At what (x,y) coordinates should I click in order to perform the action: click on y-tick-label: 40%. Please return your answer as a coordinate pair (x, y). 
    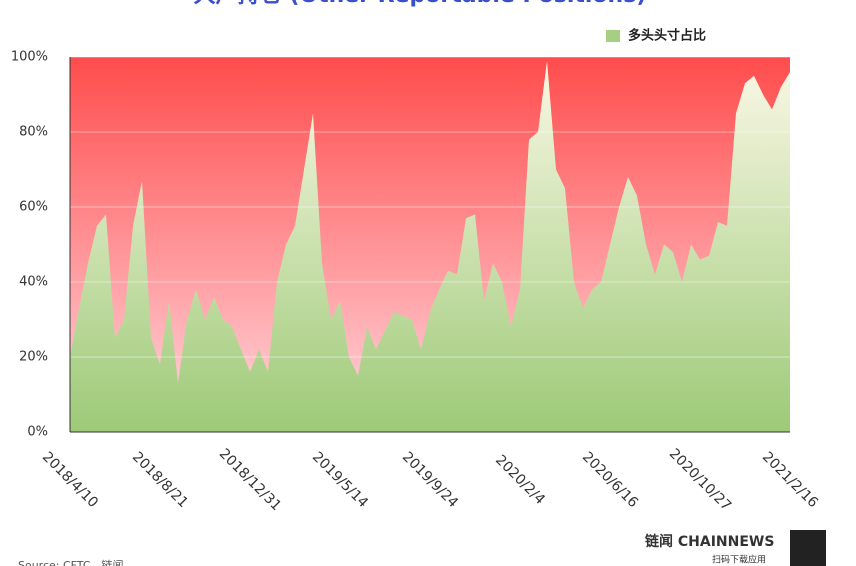
    Looking at the image, I should click on (33, 282).